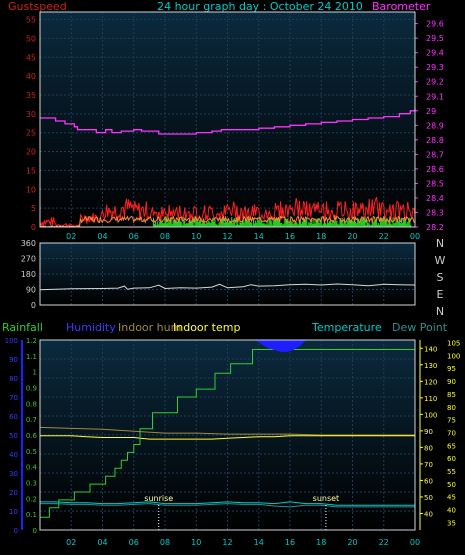  I want to click on dewpoint-line, so click(227, 505).